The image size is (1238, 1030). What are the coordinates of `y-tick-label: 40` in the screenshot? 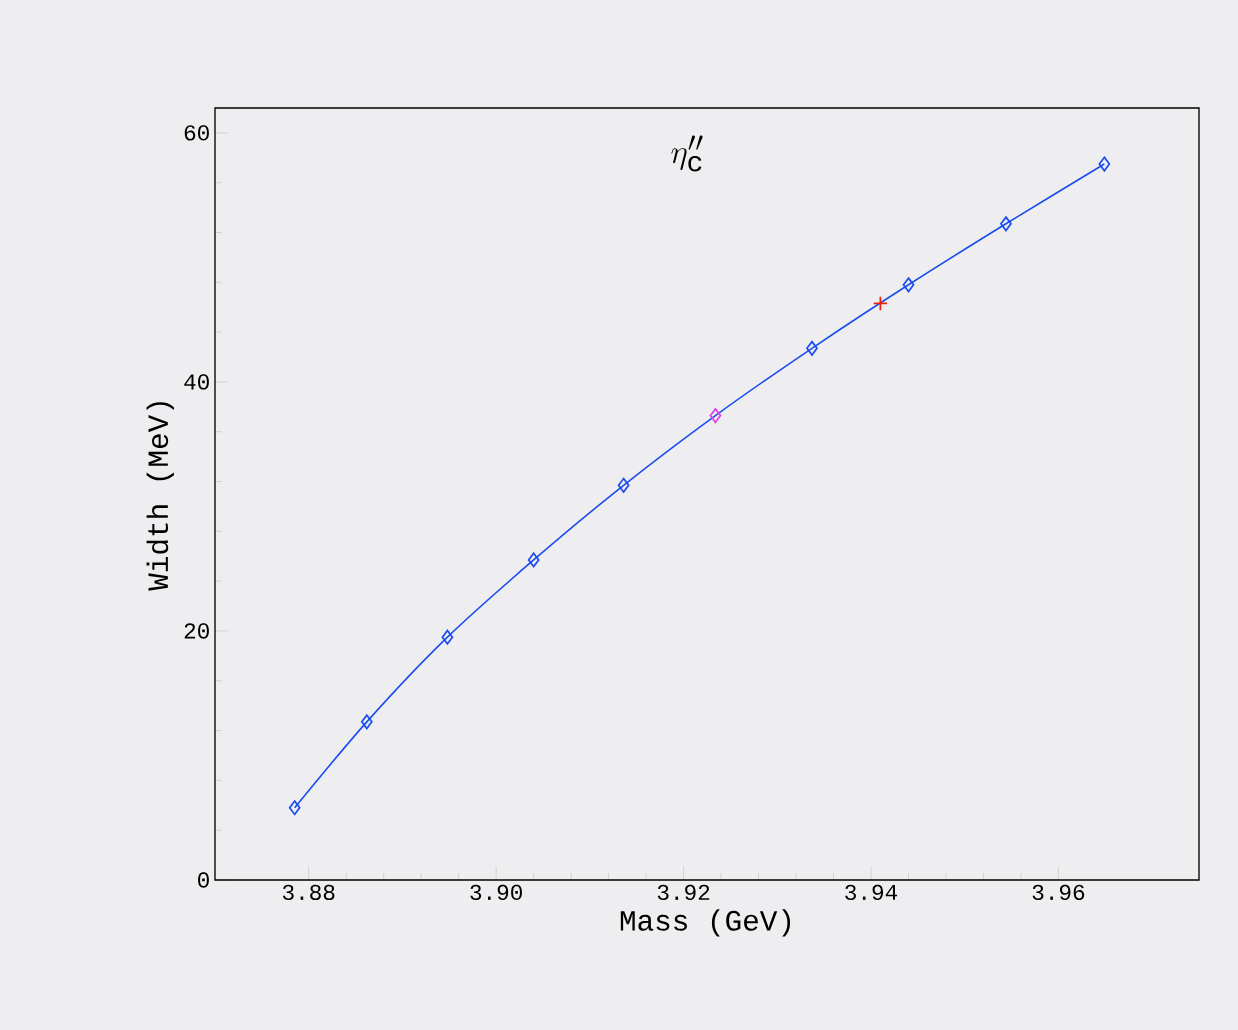 It's located at (196, 382).